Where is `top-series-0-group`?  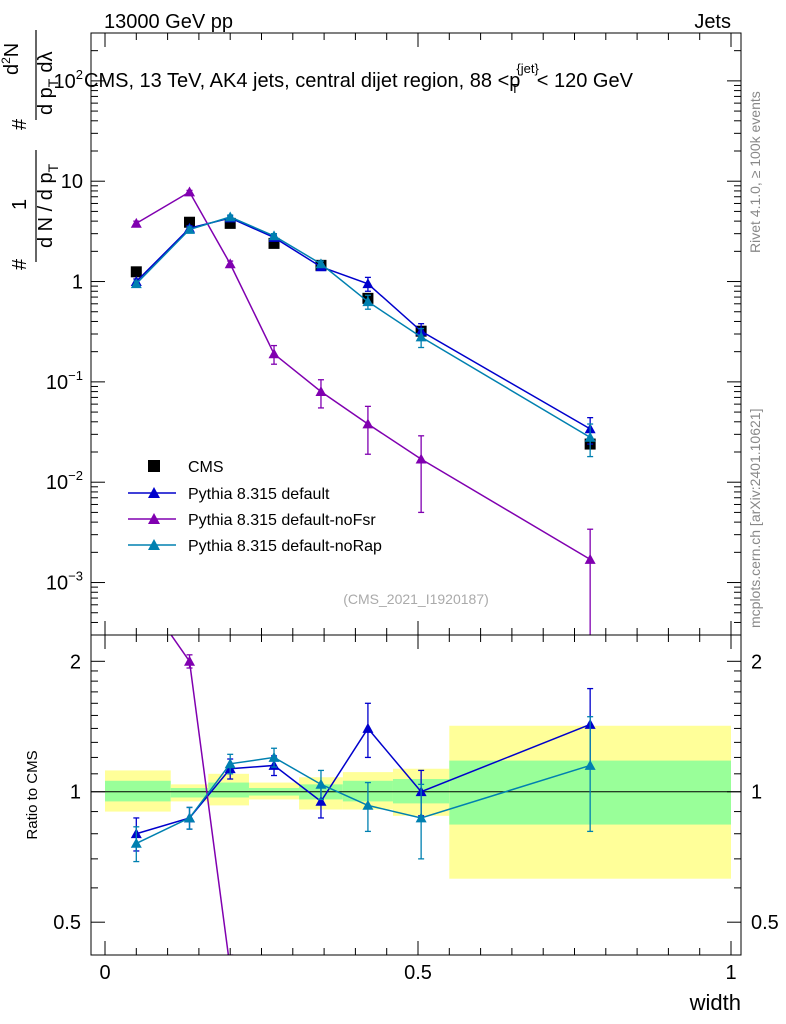 top-series-0-group is located at coordinates (363, 328).